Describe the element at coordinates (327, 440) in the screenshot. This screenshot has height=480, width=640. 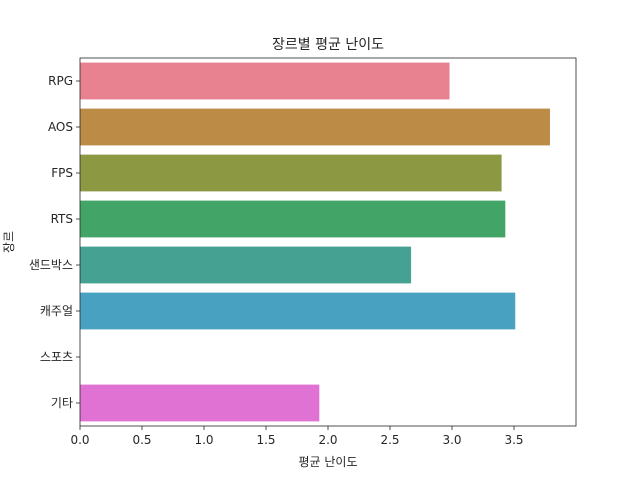
I see `x-tick-label: 2.0` at that location.